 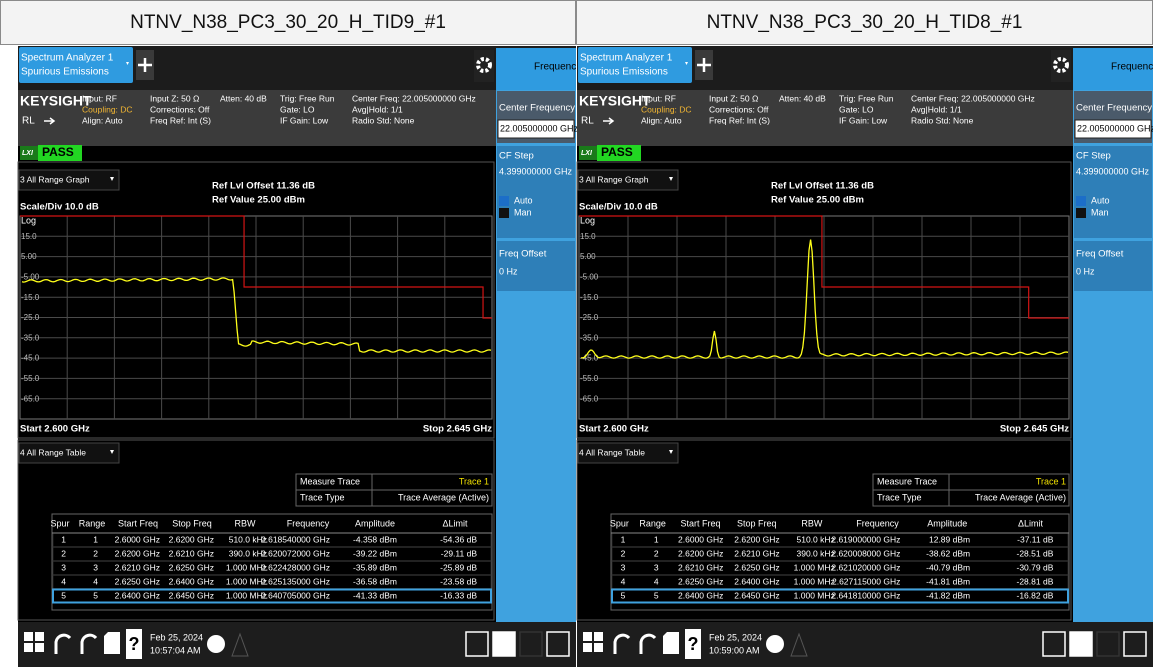 I want to click on table-cell: 2.618540000 GHz, so click(x=295, y=539).